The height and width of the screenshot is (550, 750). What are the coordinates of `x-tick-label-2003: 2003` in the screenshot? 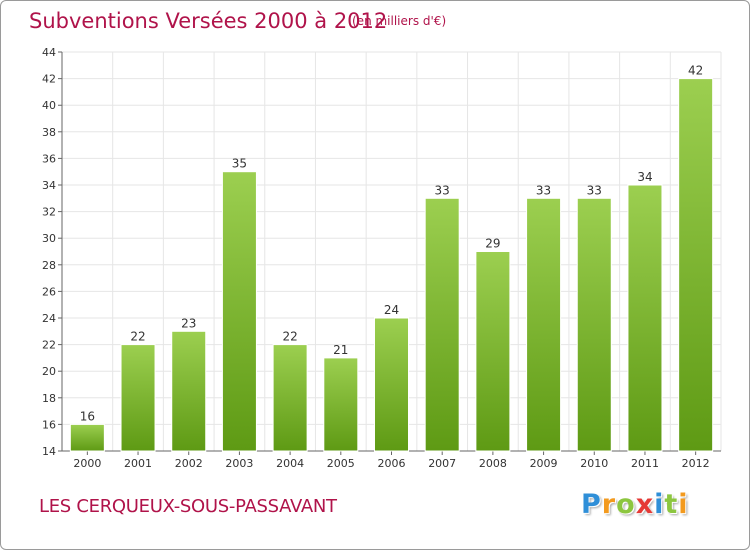 It's located at (239, 463).